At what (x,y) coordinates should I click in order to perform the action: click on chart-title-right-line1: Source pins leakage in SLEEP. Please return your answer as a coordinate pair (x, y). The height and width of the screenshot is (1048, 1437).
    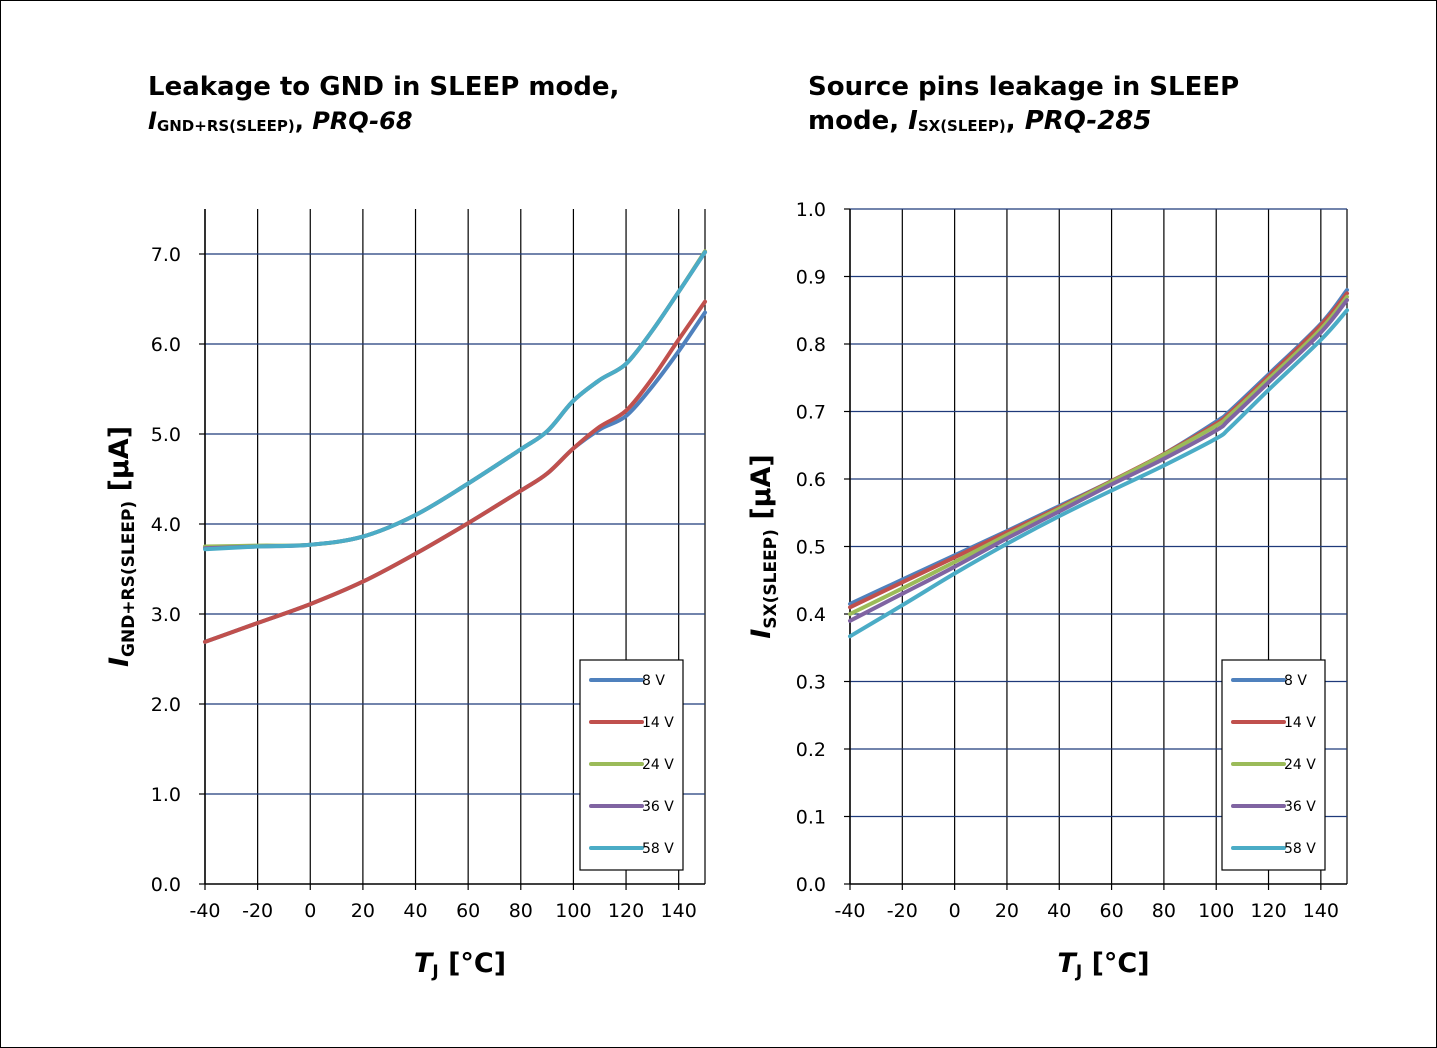
    Looking at the image, I should click on (1024, 87).